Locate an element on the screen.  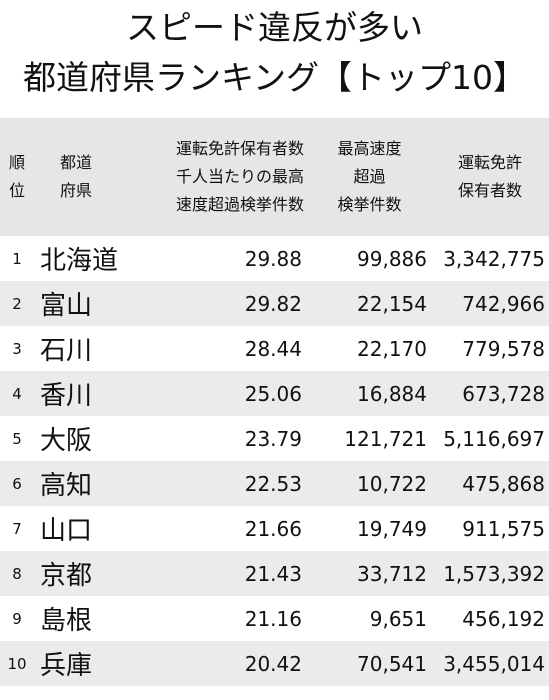
rate-cell: 29.82 is located at coordinates (219, 303).